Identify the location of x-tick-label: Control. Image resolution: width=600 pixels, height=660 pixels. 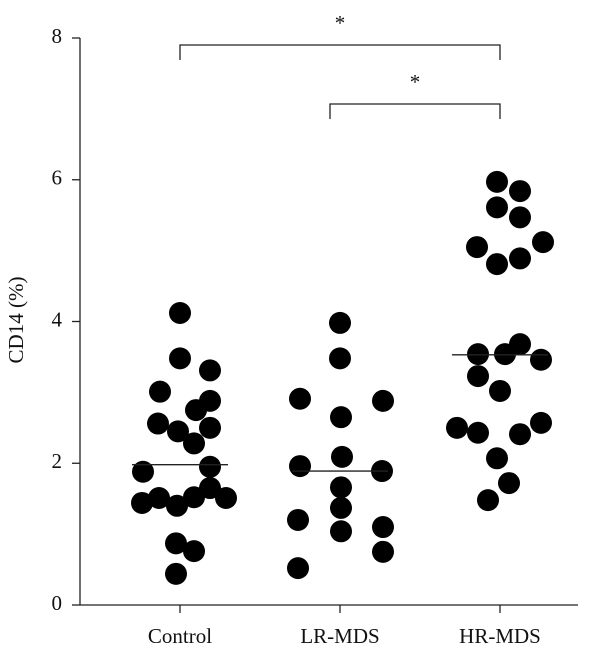
(180, 636).